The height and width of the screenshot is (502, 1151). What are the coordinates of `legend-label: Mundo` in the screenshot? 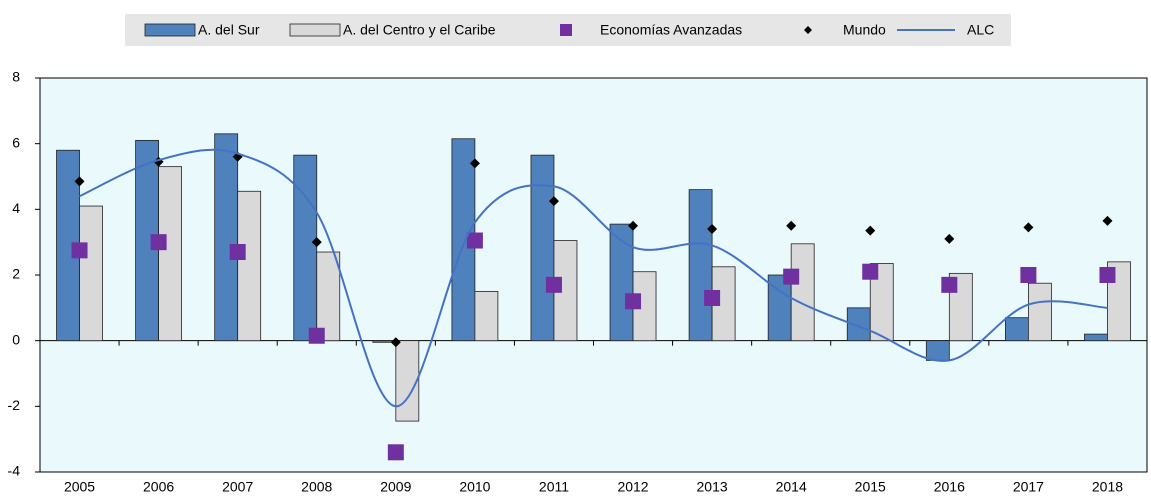 It's located at (864, 30).